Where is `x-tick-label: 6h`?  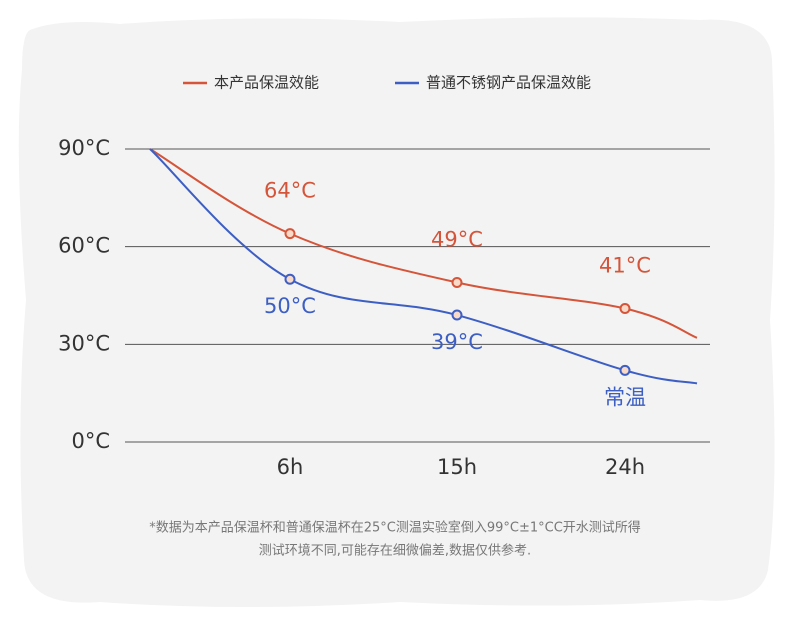
x-tick-label: 6h is located at coordinates (290, 467).